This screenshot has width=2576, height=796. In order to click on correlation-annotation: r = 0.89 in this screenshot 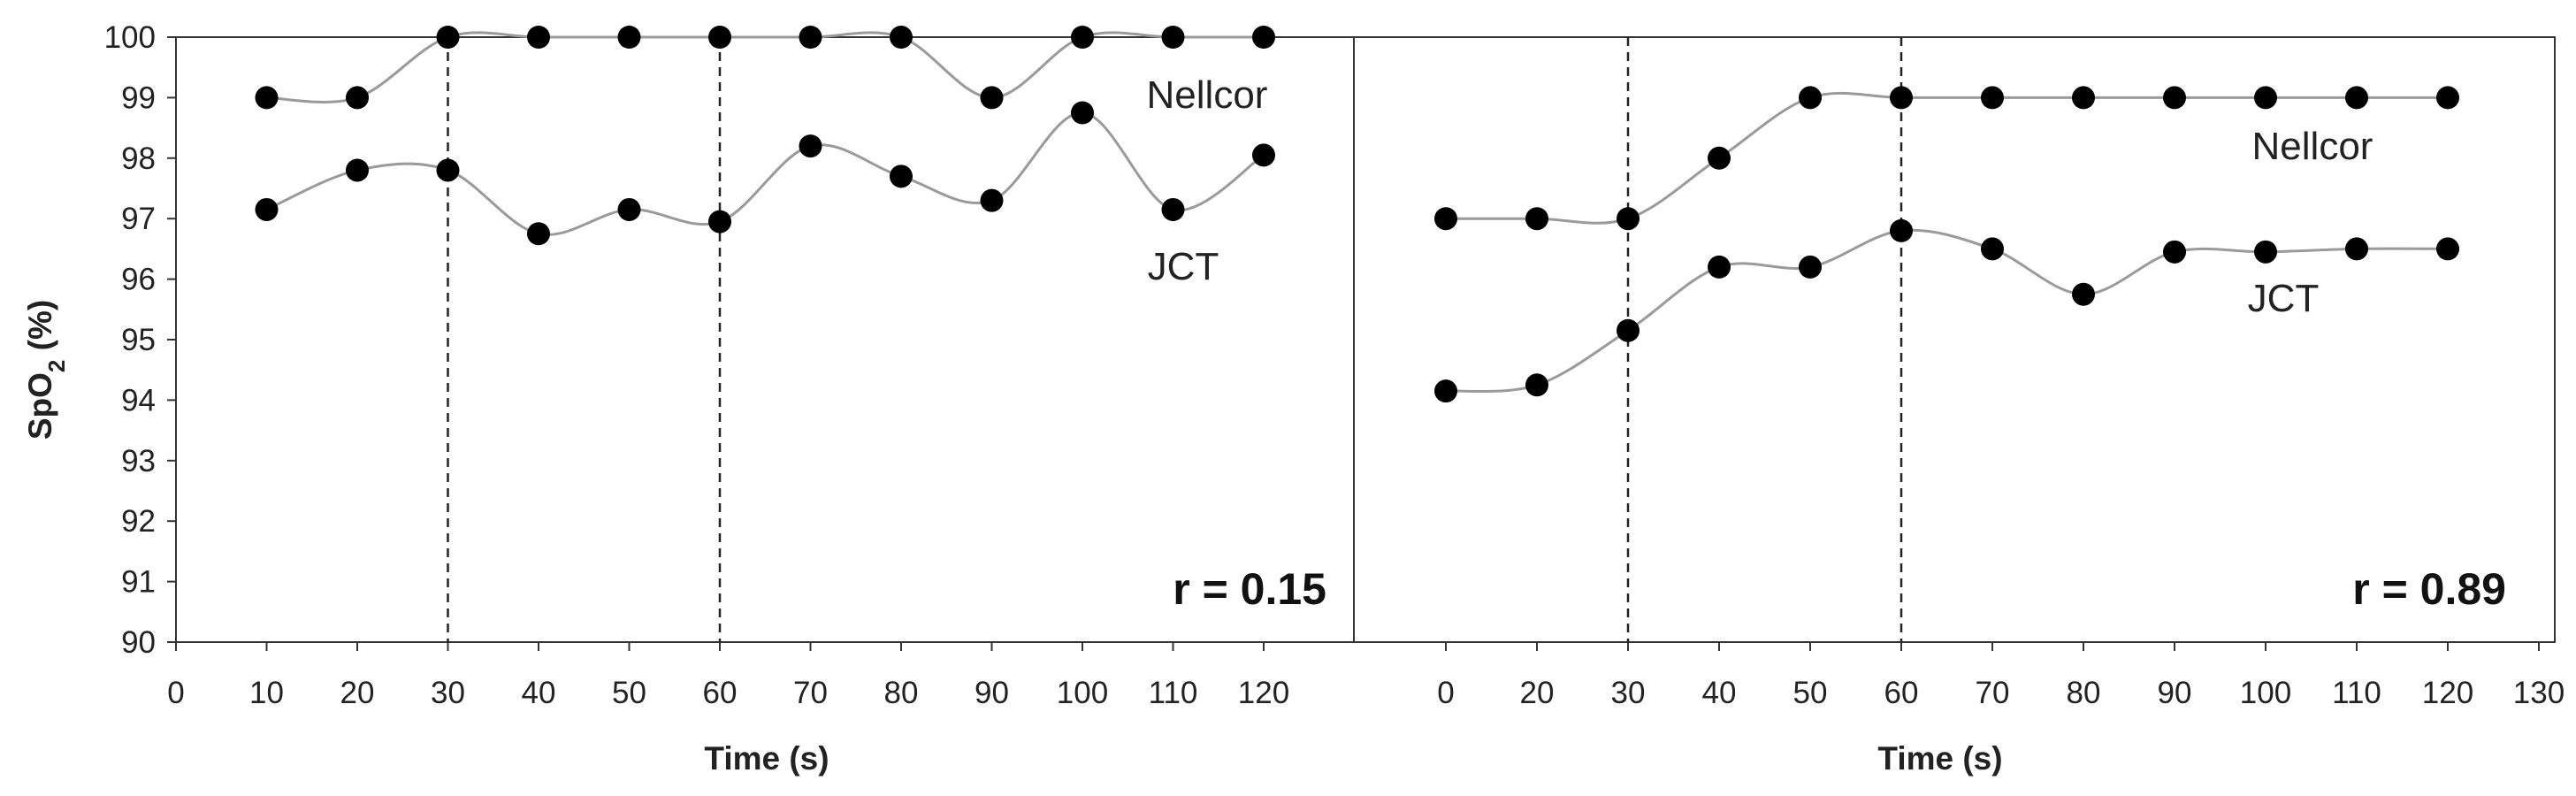, I will do `click(2429, 589)`.